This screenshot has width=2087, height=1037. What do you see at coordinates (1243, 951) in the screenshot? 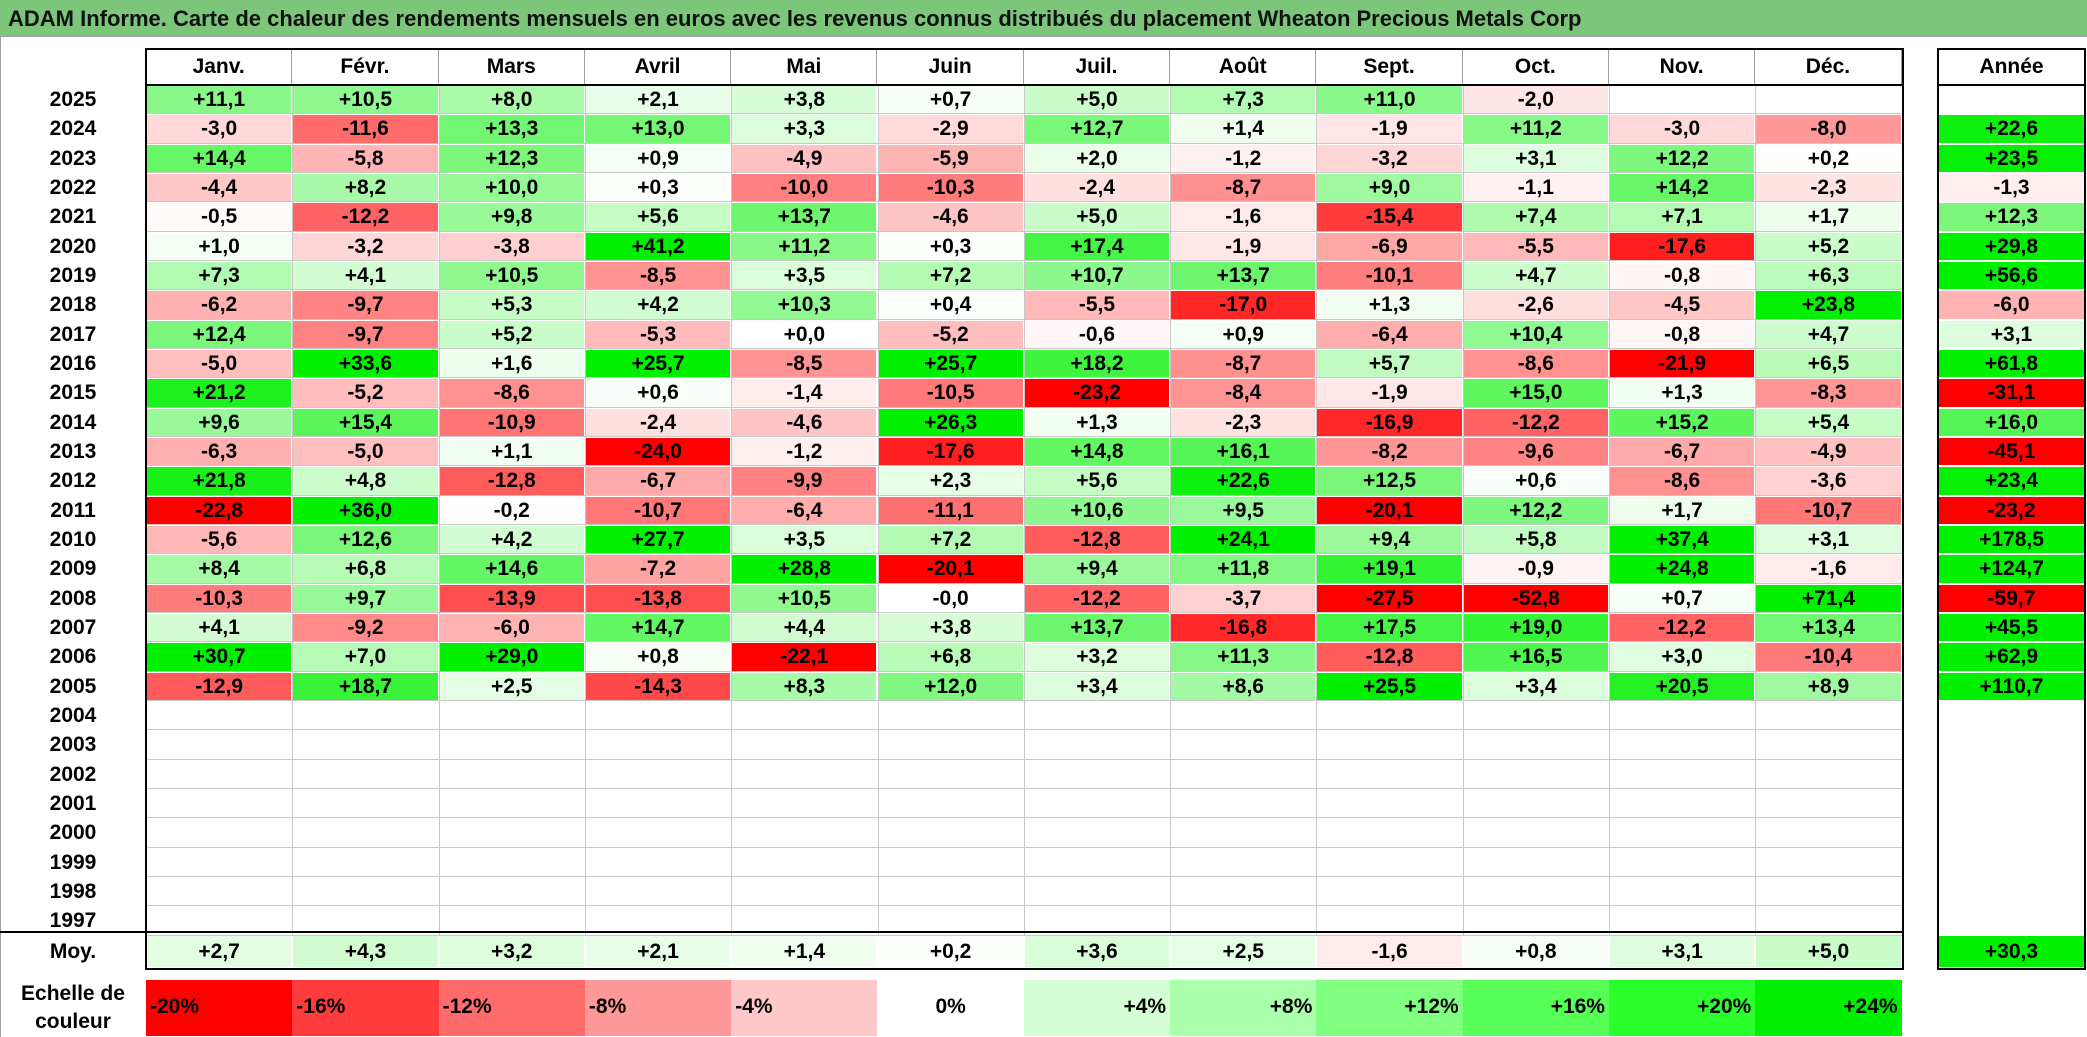
I see `average-cell: +2,5` at bounding box center [1243, 951].